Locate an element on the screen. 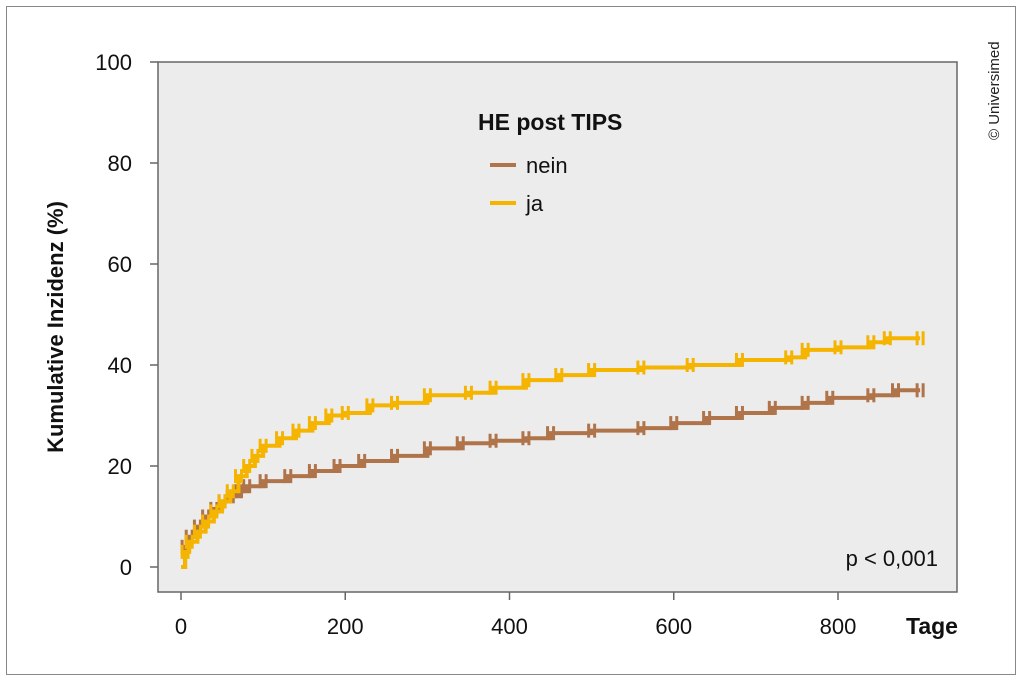  y-tick-label: 80 is located at coordinates (120, 163).